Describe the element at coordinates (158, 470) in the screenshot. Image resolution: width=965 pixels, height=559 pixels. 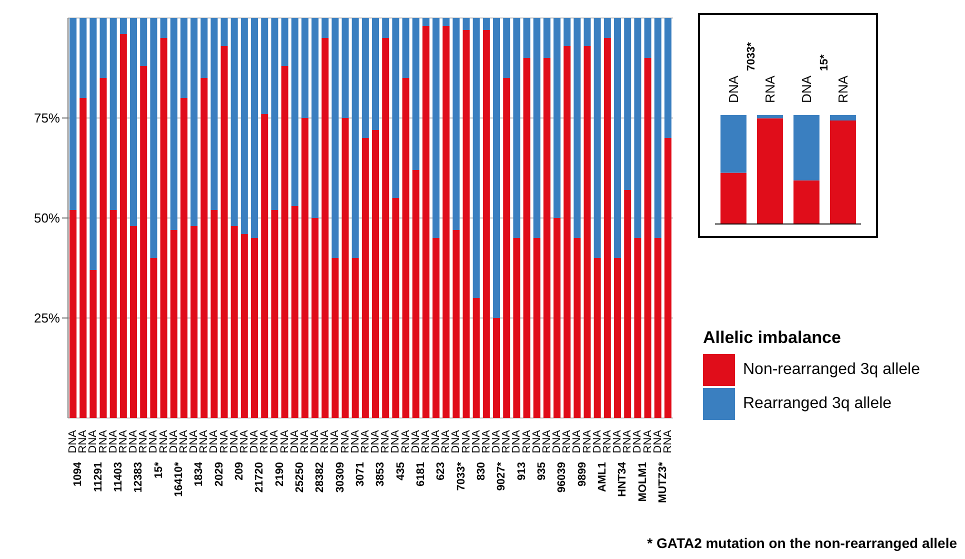
I see `text: 15*` at that location.